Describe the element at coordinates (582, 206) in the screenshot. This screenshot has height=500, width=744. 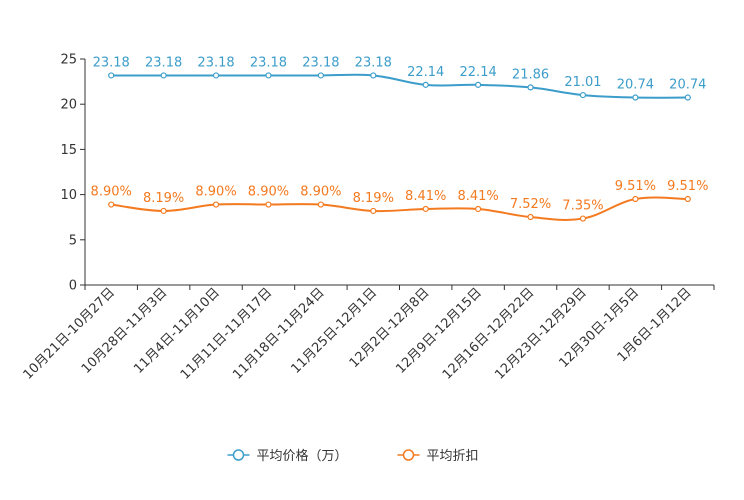
I see `data-label: 7.35%` at that location.